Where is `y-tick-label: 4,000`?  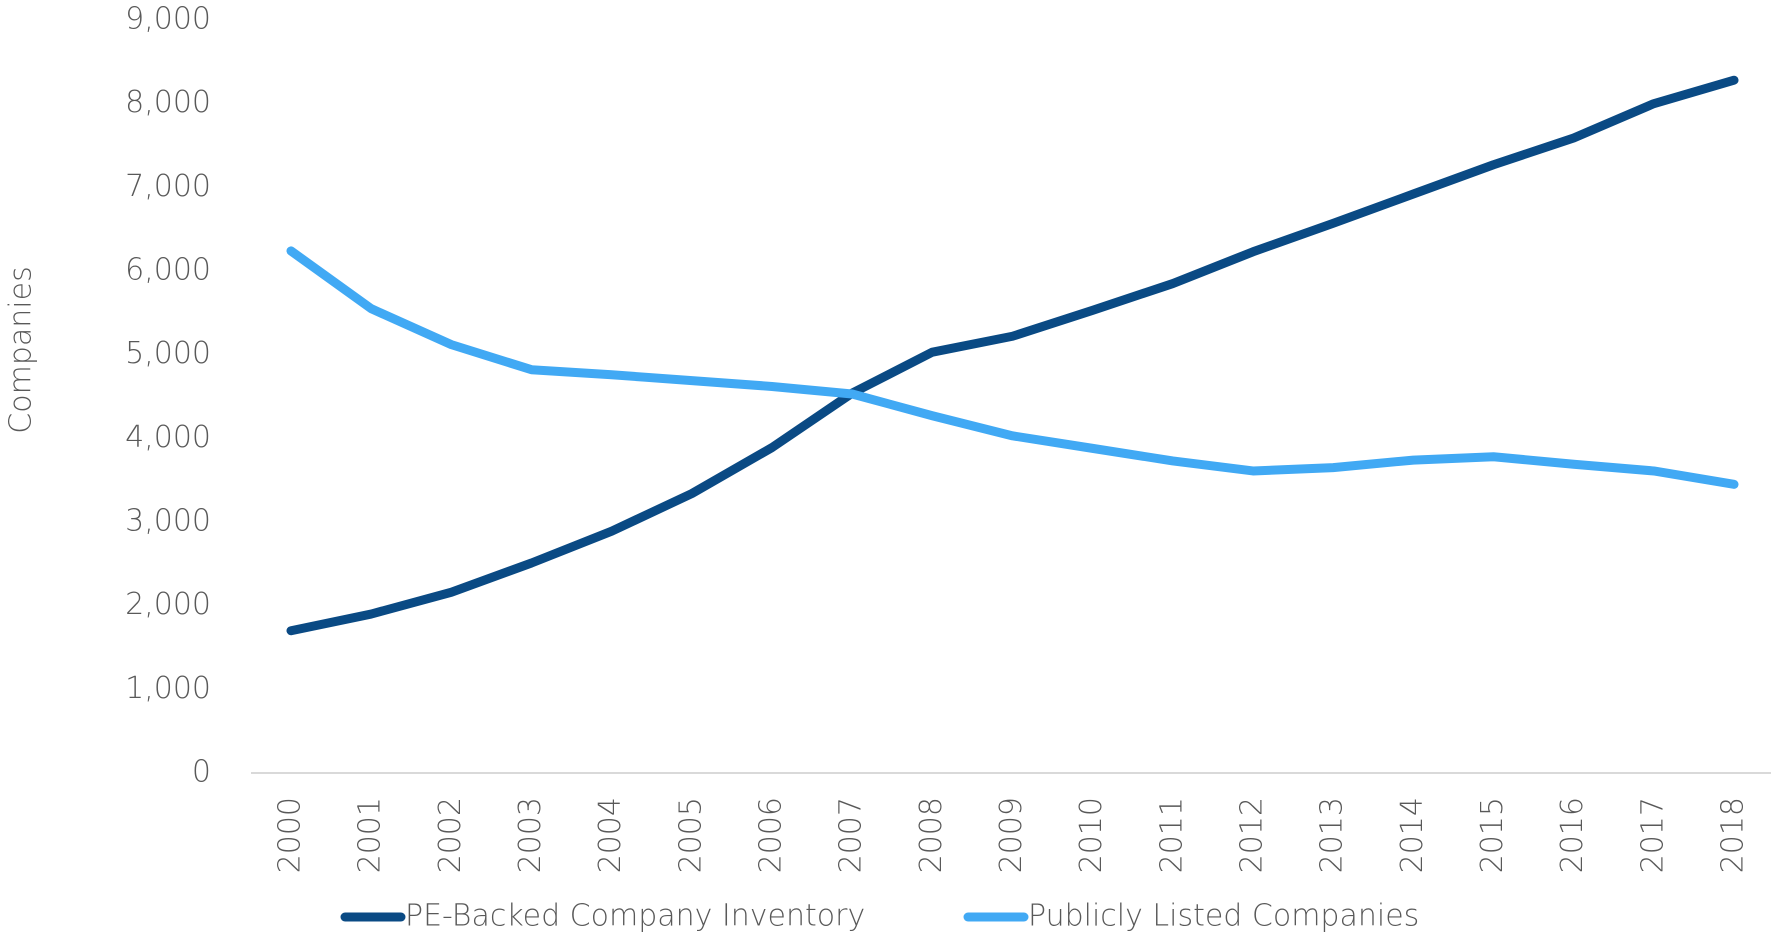 y-tick-label: 4,000 is located at coordinates (168, 437).